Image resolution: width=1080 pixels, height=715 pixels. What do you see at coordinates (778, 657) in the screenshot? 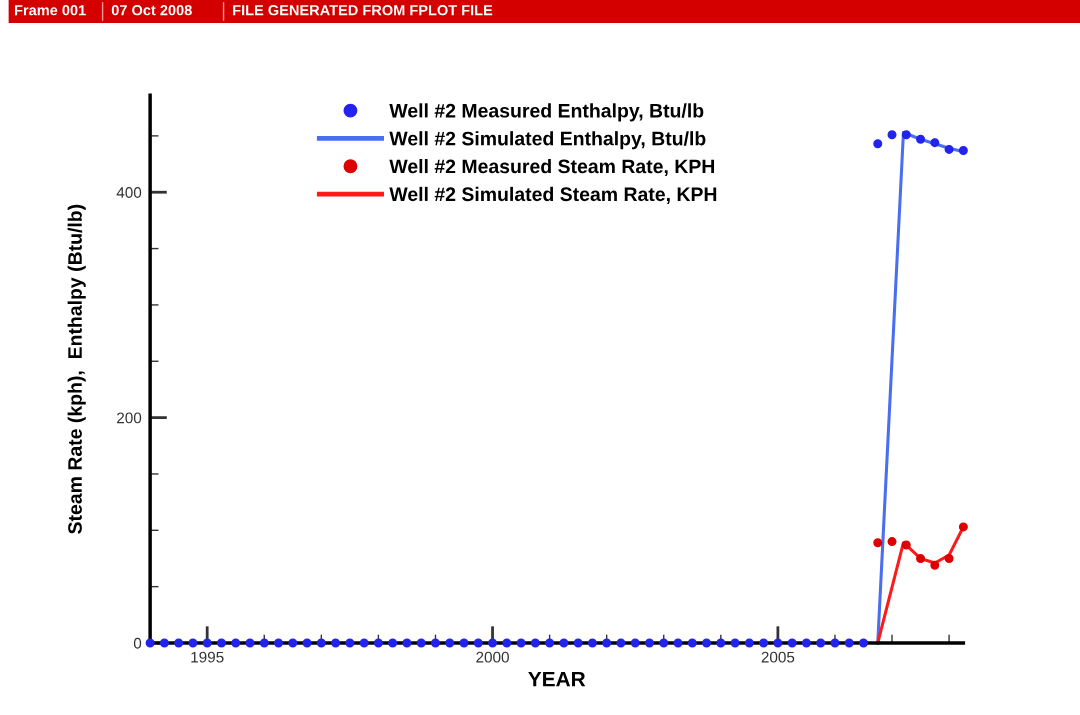
I see `x-tick-label: 2005` at bounding box center [778, 657].